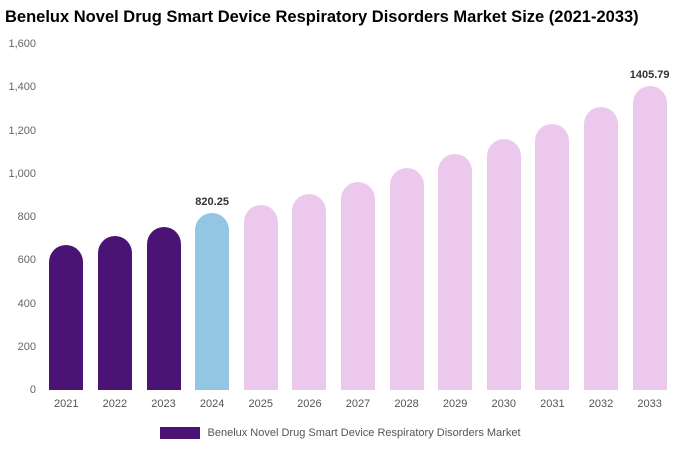 The height and width of the screenshot is (450, 680). I want to click on bar-column: 820.25, so click(212, 217).